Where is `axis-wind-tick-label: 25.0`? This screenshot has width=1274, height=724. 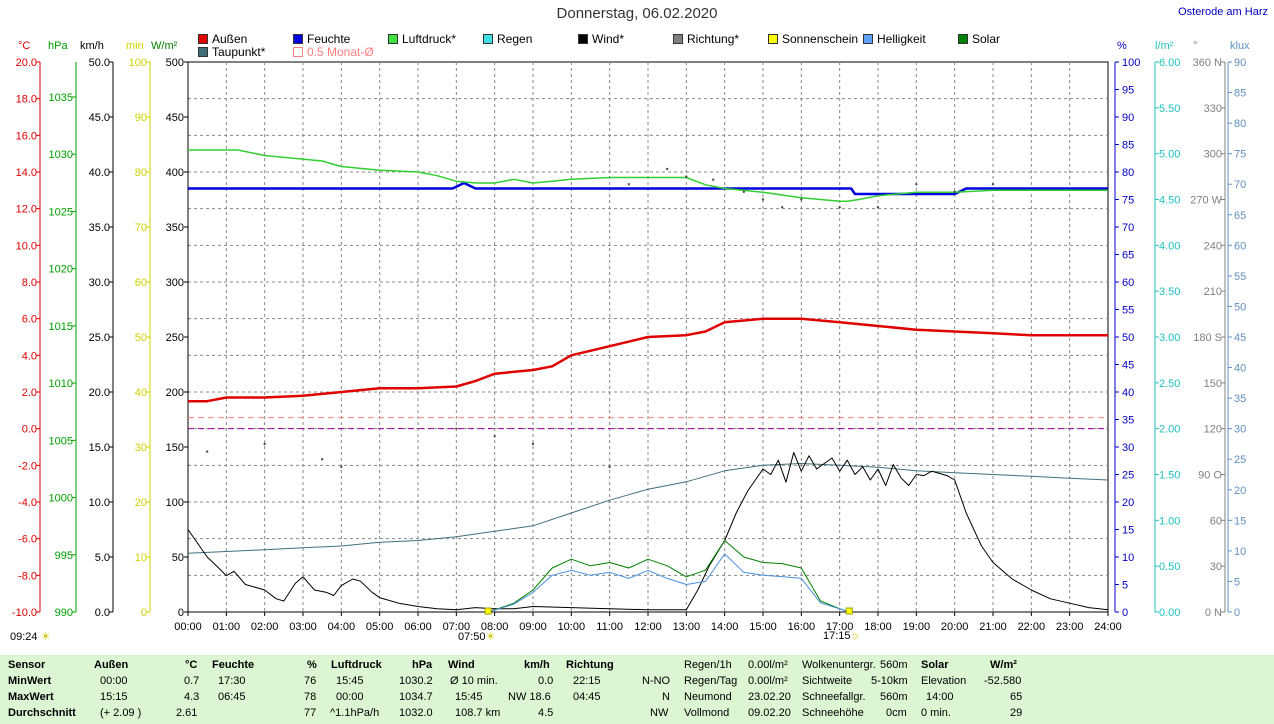 axis-wind-tick-label: 25.0 is located at coordinates (99, 338).